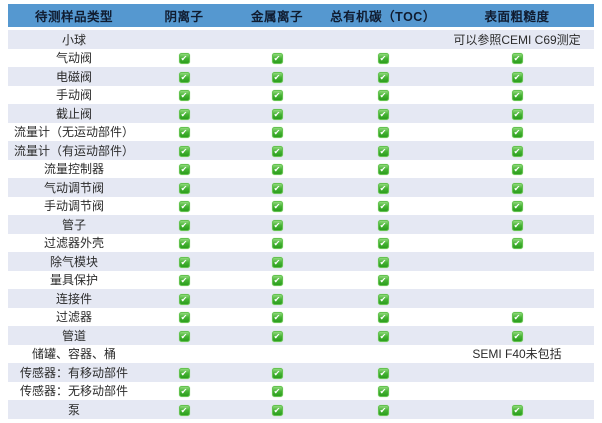 This screenshot has width=602, height=423. Describe the element at coordinates (73, 354) in the screenshot. I see `sample-label-cell: 储罐、容器、桶` at that location.